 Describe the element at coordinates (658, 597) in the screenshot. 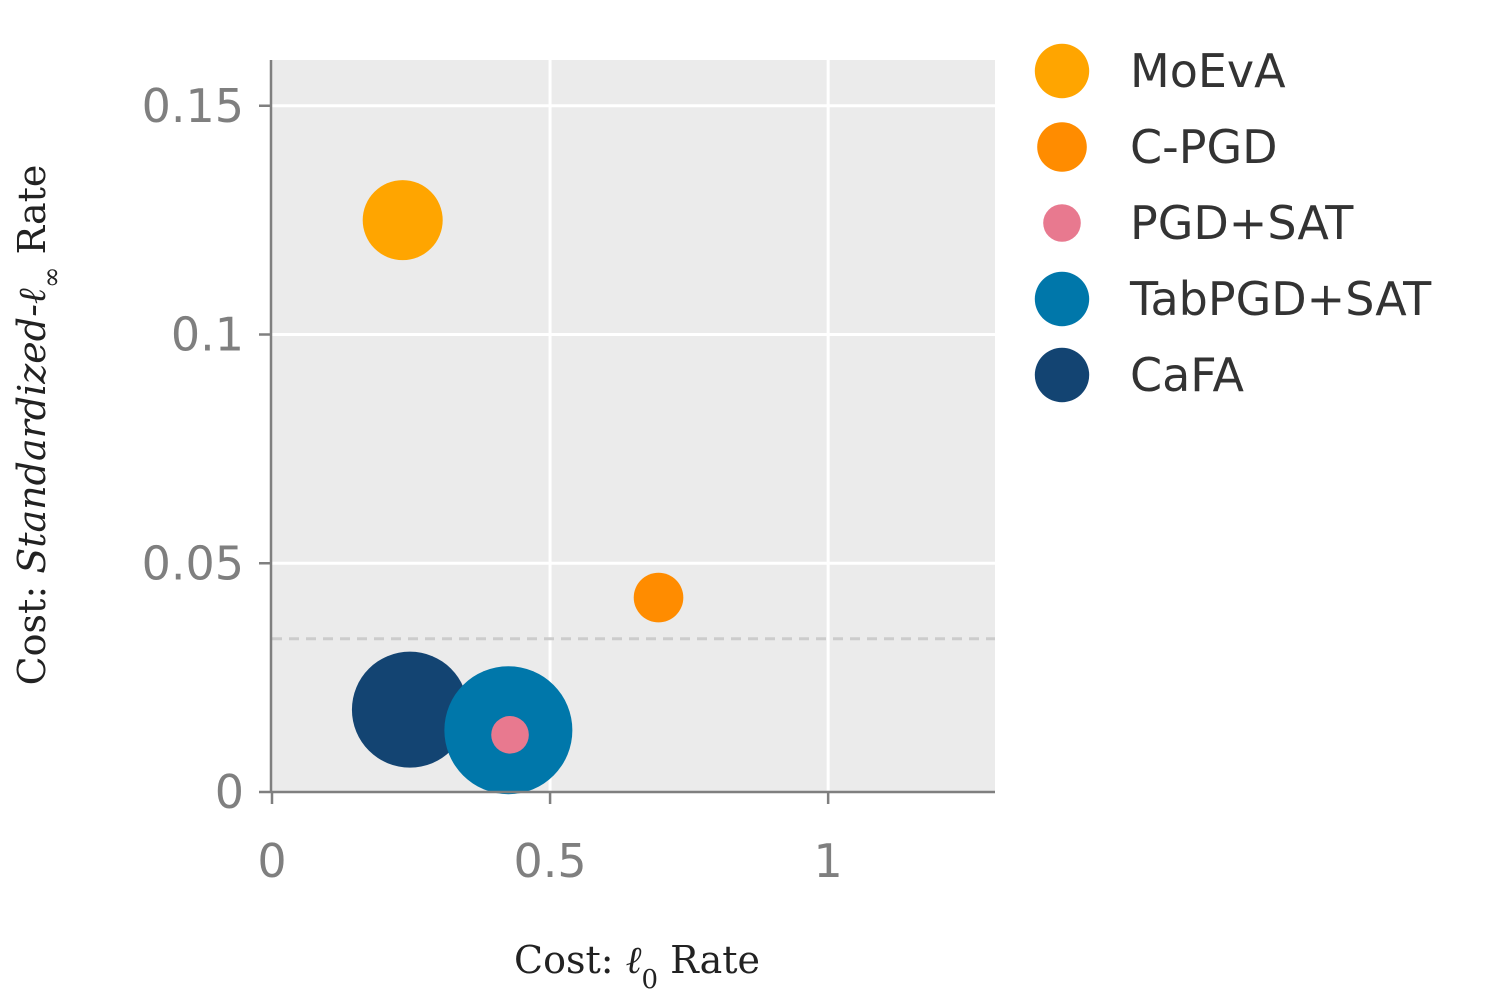

I see `point-c-pgd` at that location.